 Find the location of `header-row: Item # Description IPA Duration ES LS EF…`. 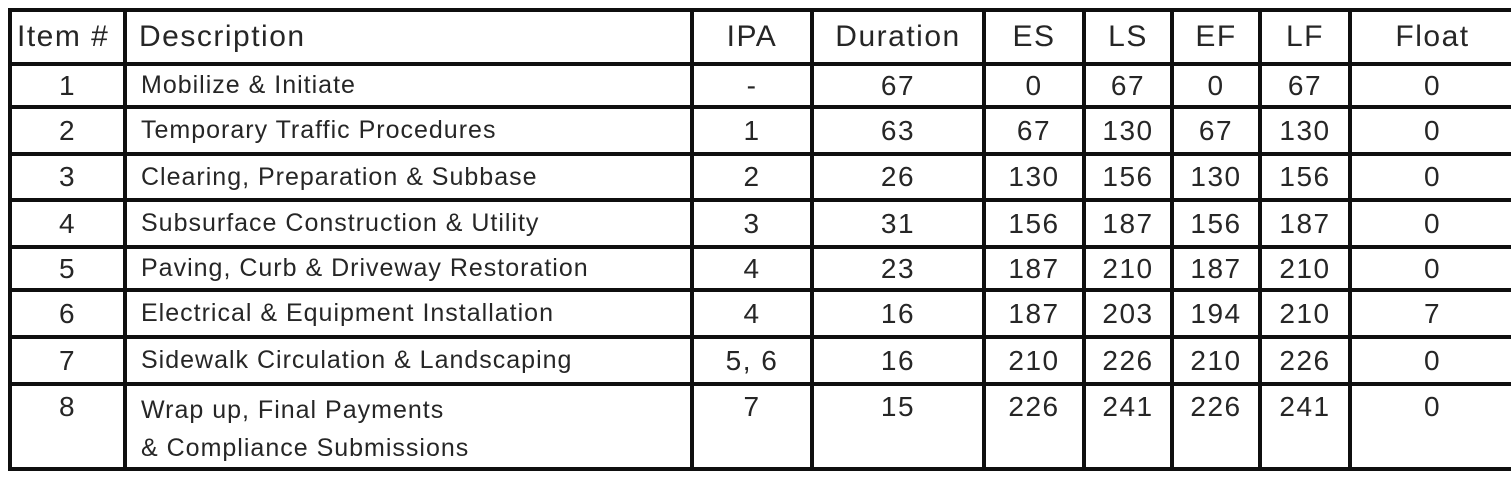

header-row: Item # Description IPA Duration ES LS EF… is located at coordinates (759, 37).